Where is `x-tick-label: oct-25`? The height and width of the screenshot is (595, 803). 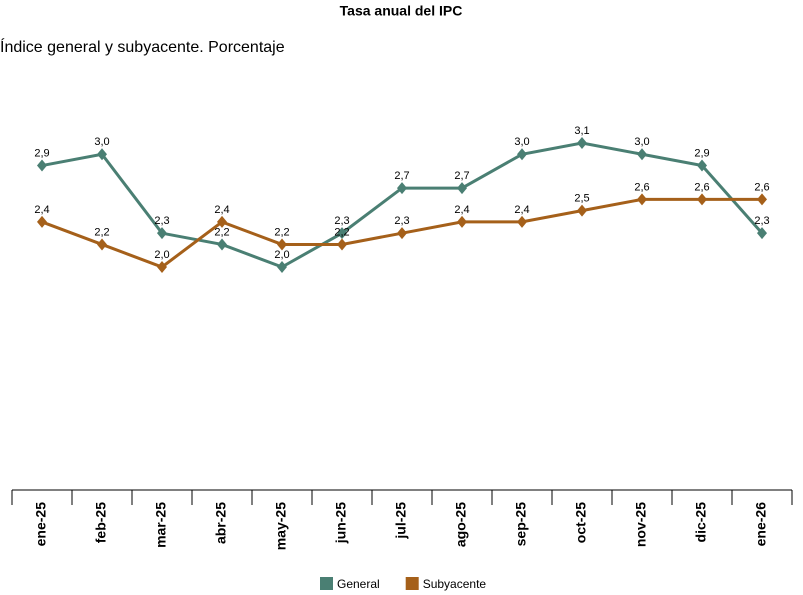
x-tick-label: oct-25 is located at coordinates (581, 522).